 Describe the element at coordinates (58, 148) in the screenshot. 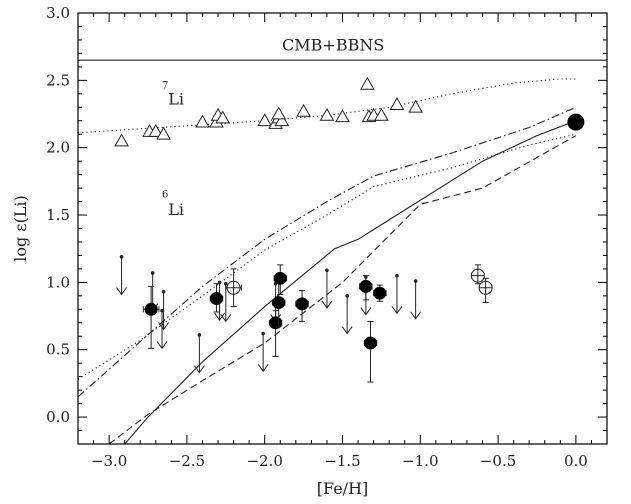

I see `y-tick-label: 2.0` at that location.